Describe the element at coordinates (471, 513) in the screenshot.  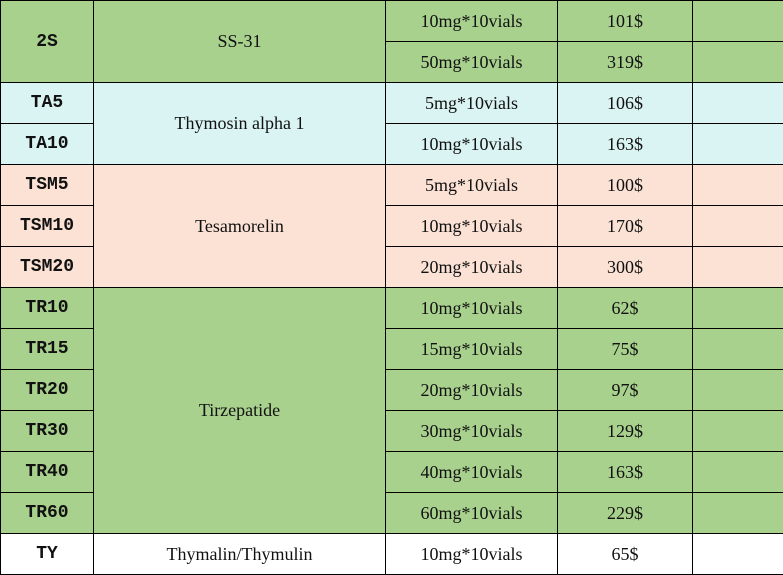
I see `spec-cell: 60mg*10vials` at that location.